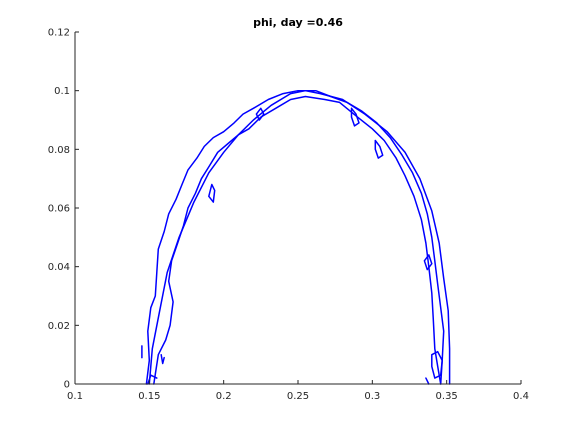  Describe the element at coordinates (298, 396) in the screenshot. I see `x-tick-label: 0.25` at that location.